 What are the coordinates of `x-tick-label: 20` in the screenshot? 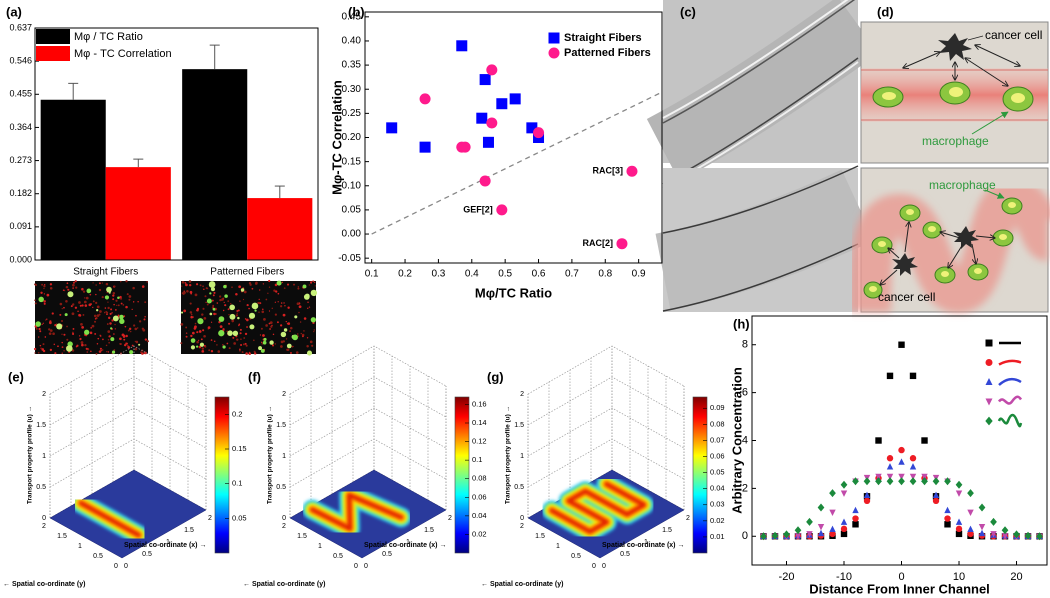 It's located at (1016, 577).